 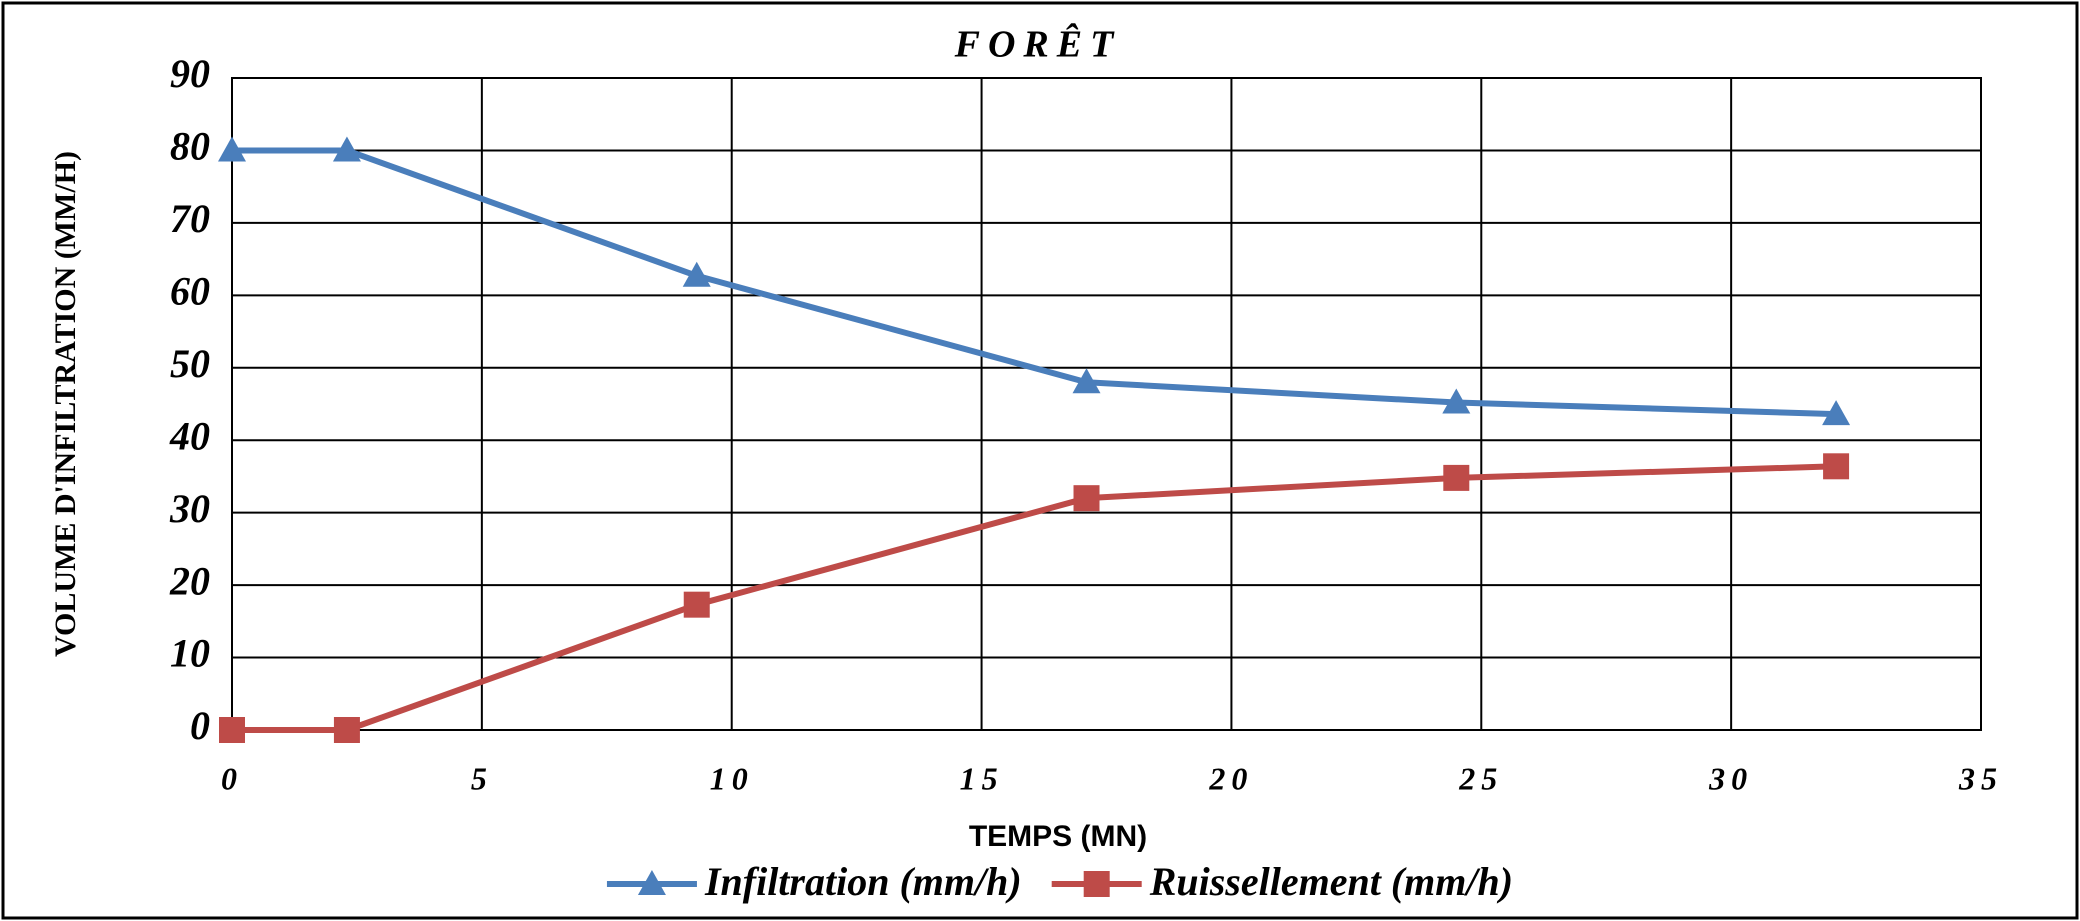 I want to click on chart-title: FORÊT, so click(x=1038, y=45).